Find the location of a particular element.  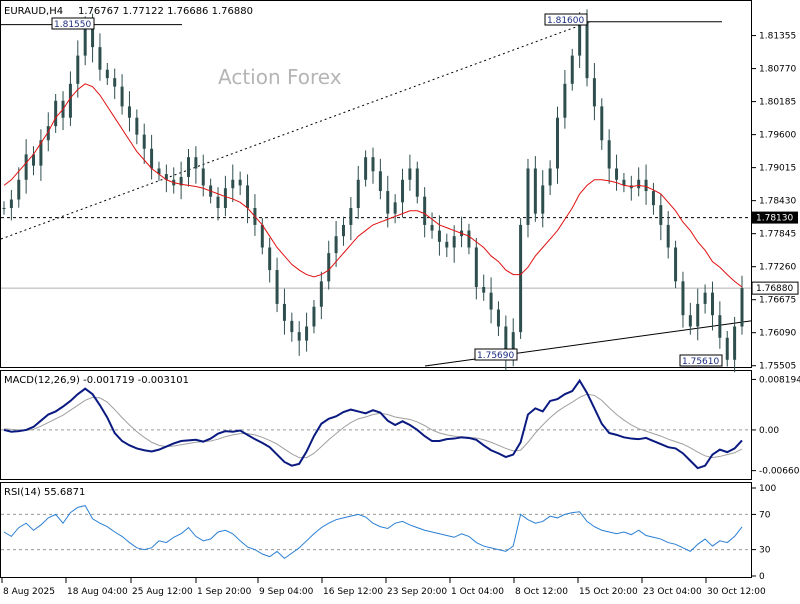

annotation-low-1: 1.75690 is located at coordinates (495, 356).